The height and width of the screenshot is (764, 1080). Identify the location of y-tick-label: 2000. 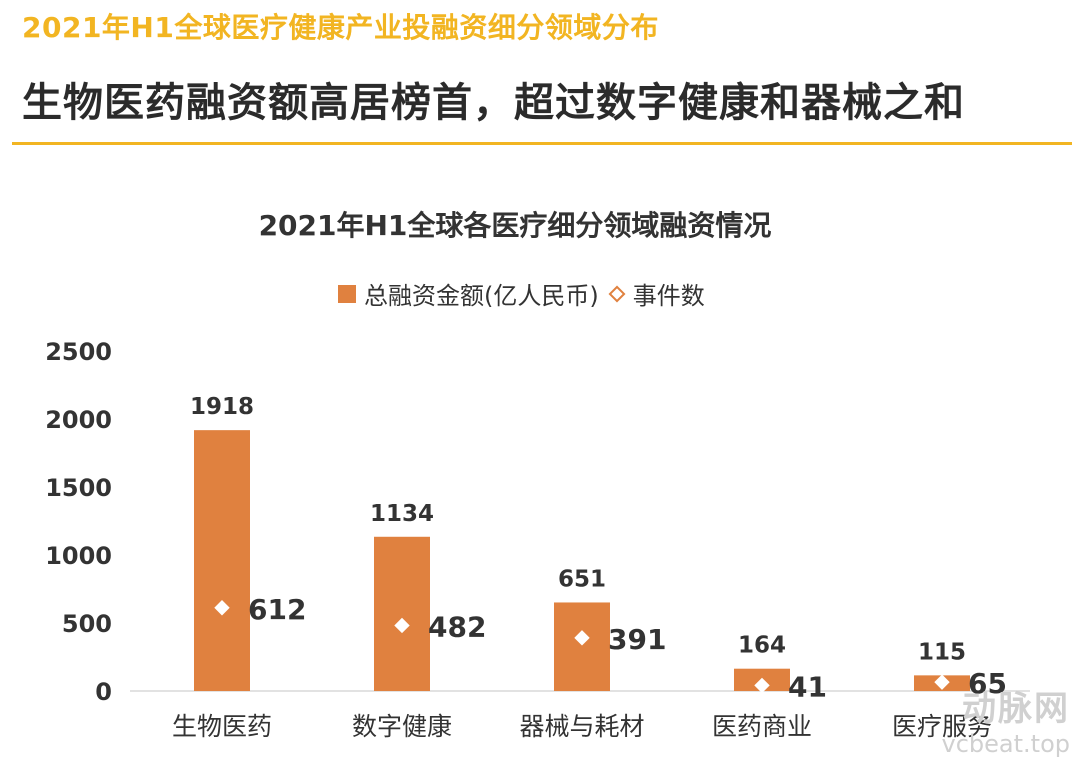
(78, 420).